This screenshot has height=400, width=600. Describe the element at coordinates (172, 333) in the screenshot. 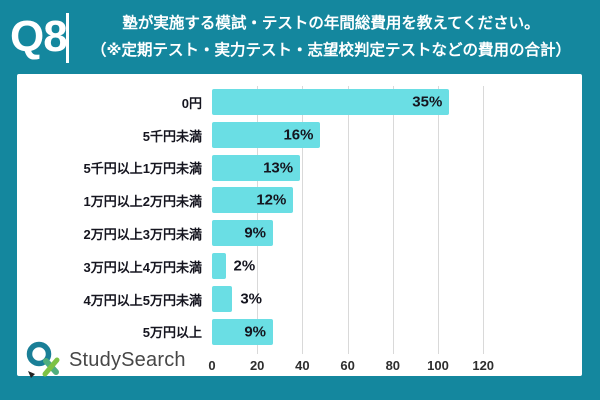

I see `category-label: 5万円以上` at that location.